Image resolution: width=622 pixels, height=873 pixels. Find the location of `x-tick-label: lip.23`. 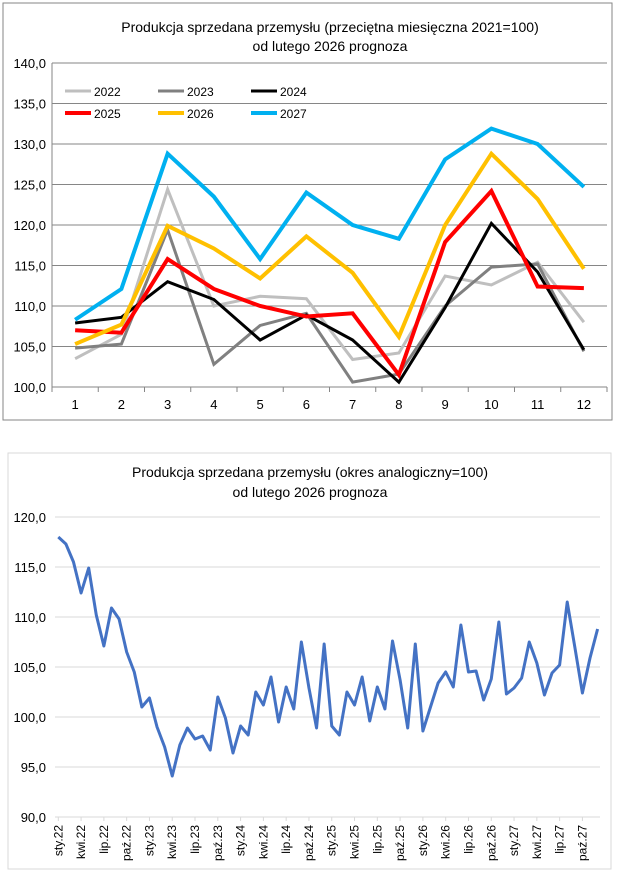

x-tick-label: lip.23 is located at coordinates (195, 839).